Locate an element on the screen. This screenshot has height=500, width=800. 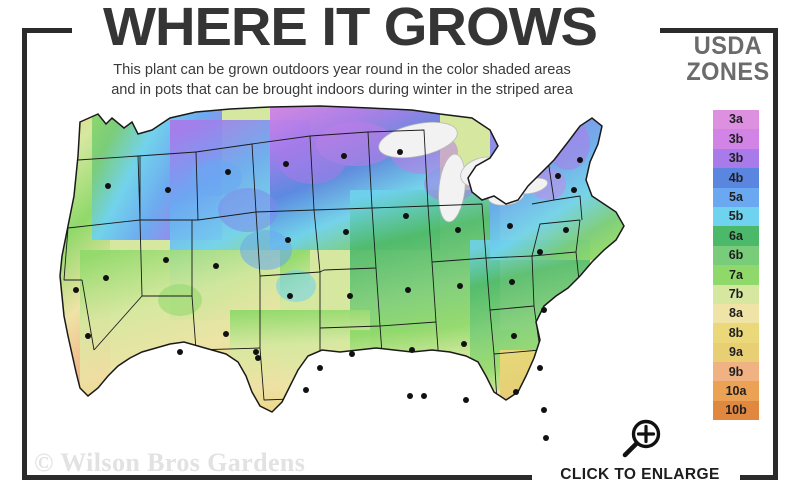
zone-swatch-4b-3: 4b is located at coordinates (736, 178).